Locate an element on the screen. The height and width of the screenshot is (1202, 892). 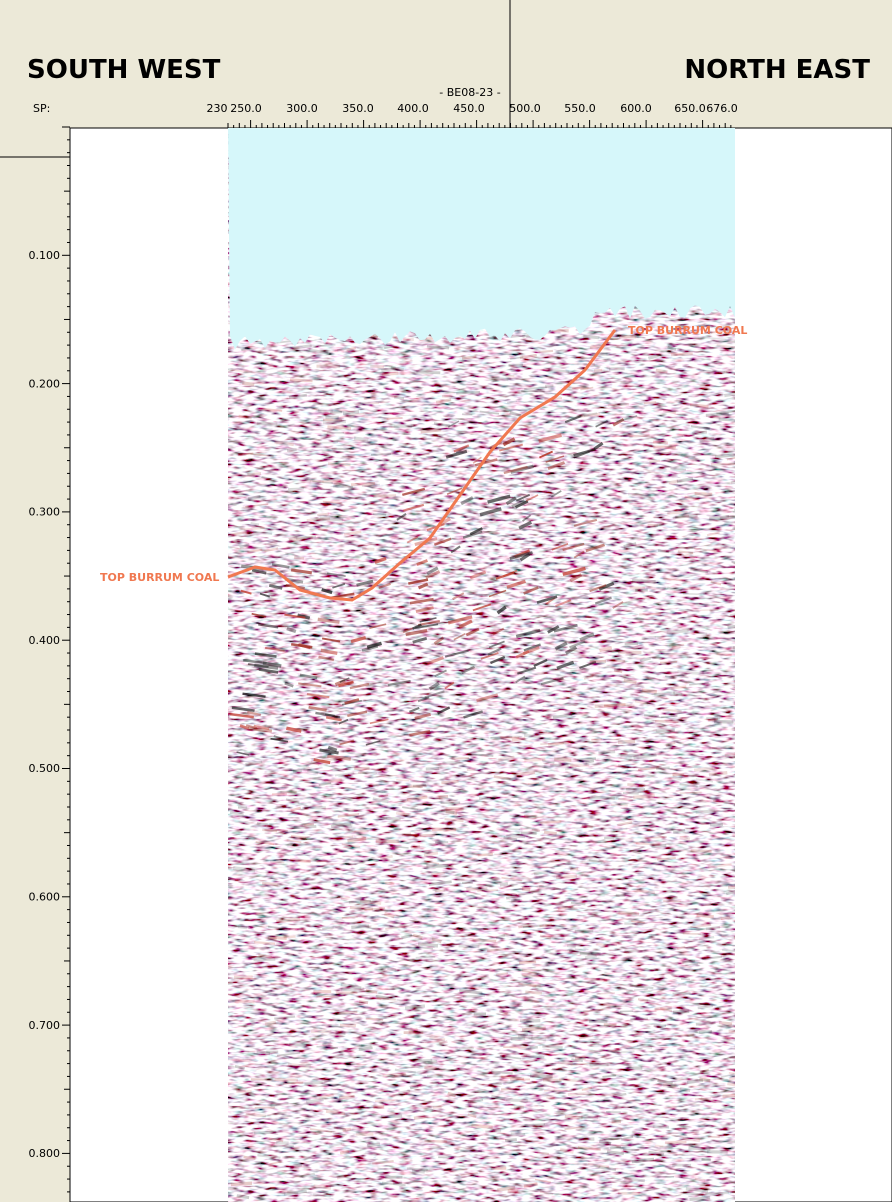
horizon-label: TOP BURRUM COAL is located at coordinates (687, 330).